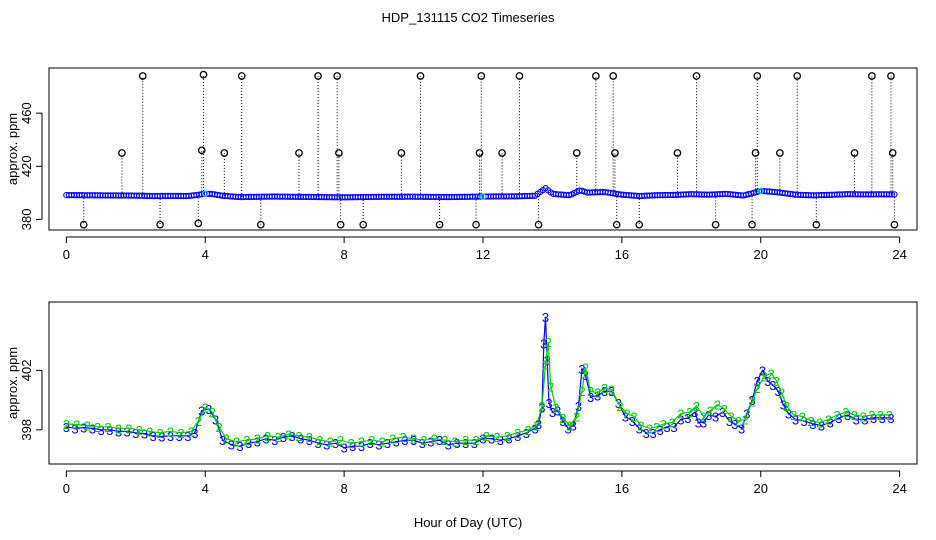 This screenshot has width=936, height=540. I want to click on top-x-tick-label: 20, so click(761, 254).